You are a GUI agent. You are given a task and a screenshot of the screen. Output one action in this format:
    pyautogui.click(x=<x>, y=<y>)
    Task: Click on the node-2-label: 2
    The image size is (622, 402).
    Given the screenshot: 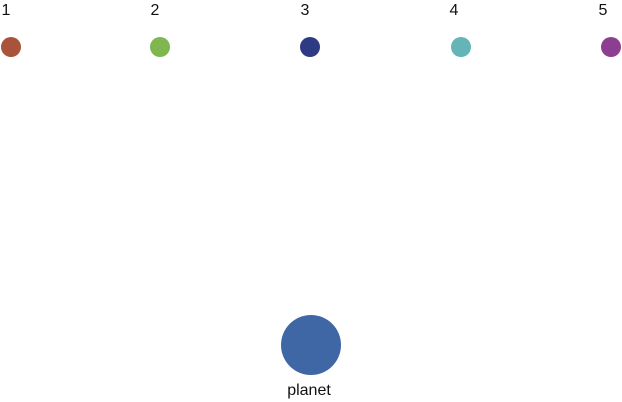 What is the action you would take?
    pyautogui.click(x=155, y=10)
    